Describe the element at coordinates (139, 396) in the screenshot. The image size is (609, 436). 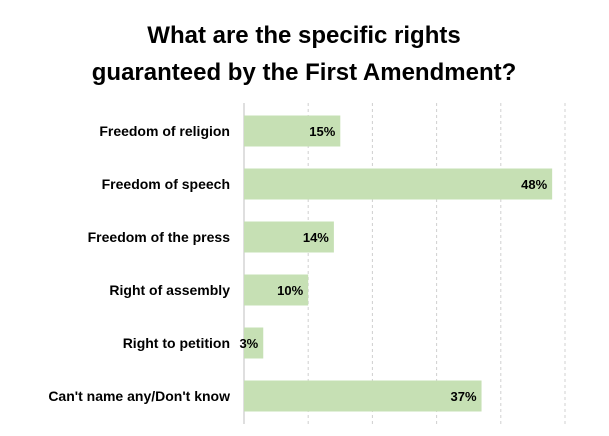
I see `category-label: Can't name any/Don't know` at that location.